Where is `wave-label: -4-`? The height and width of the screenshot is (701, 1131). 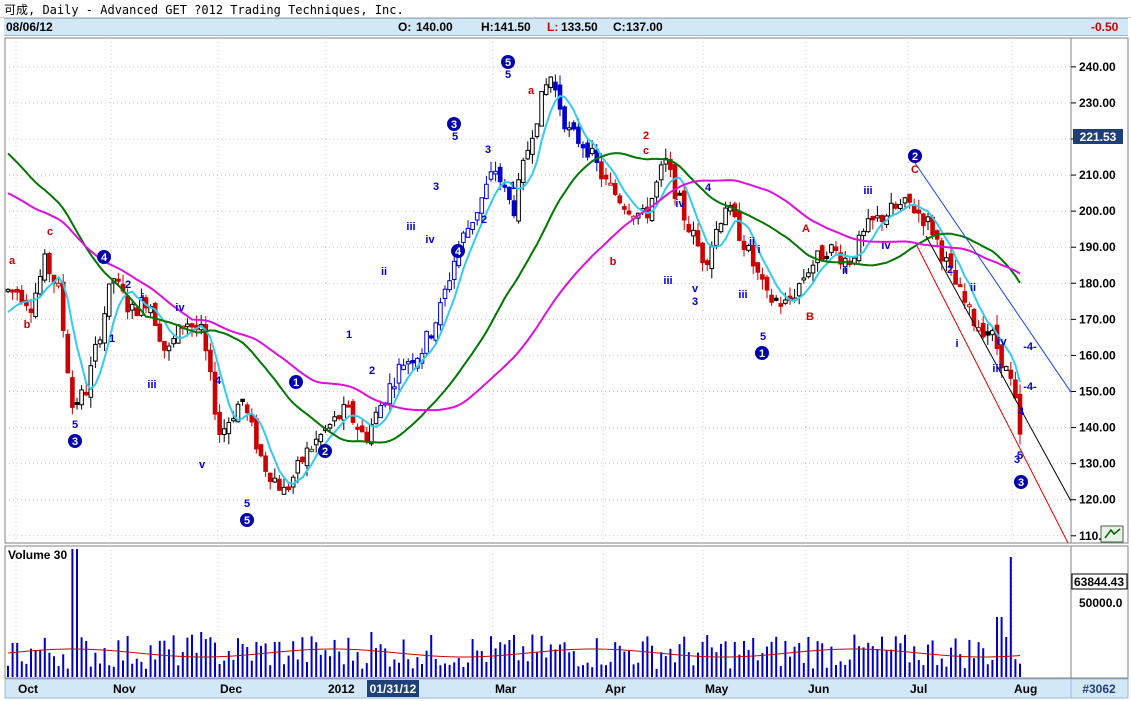 wave-label: -4- is located at coordinates (1030, 387).